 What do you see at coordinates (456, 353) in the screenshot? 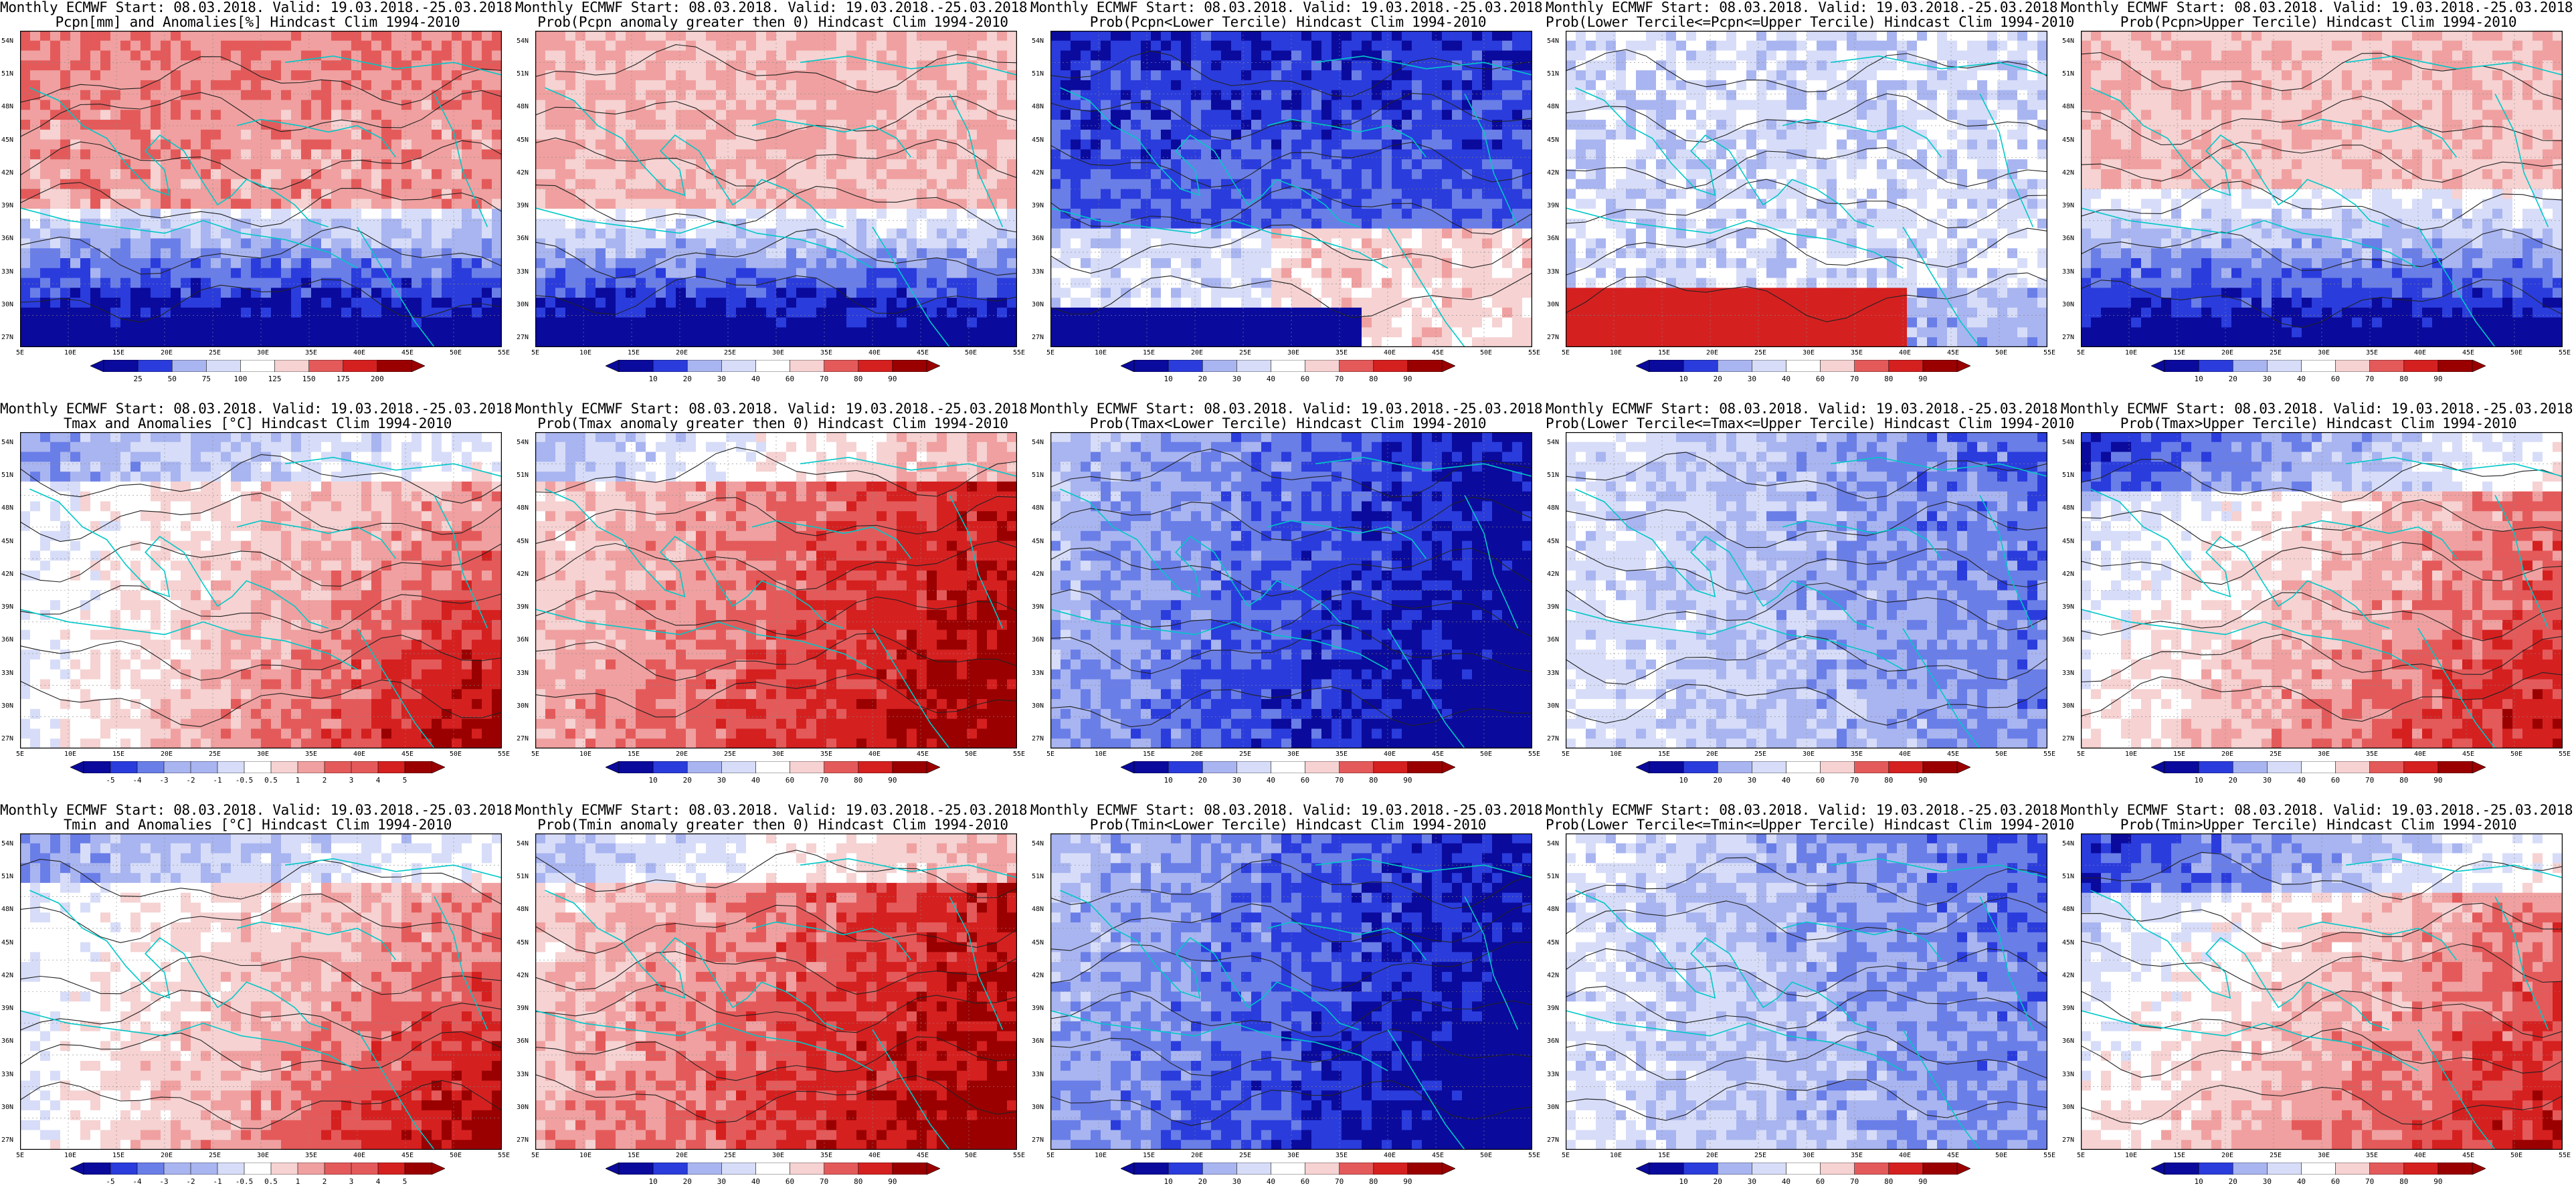
I see `longitude-label: 50E` at bounding box center [456, 353].